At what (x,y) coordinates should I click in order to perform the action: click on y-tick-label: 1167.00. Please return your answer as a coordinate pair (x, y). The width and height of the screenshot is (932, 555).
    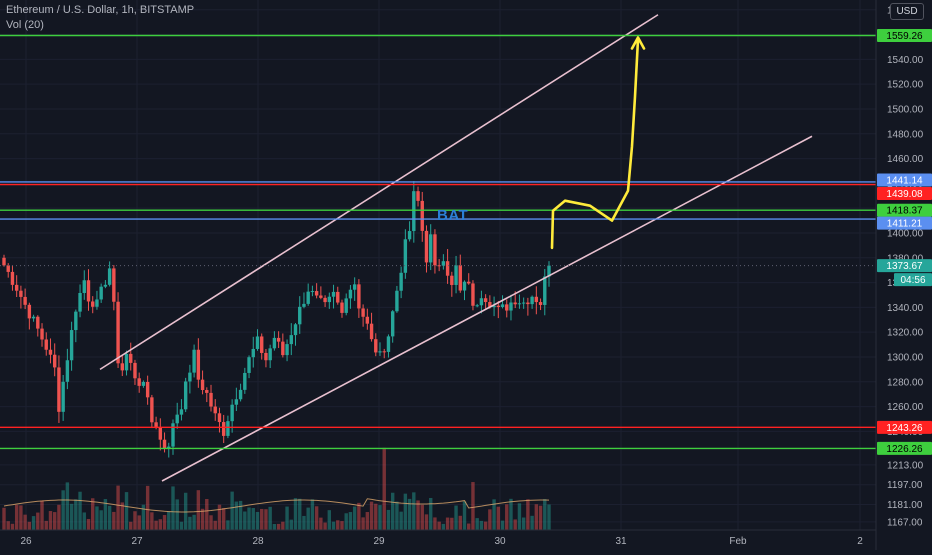
    Looking at the image, I should click on (905, 522).